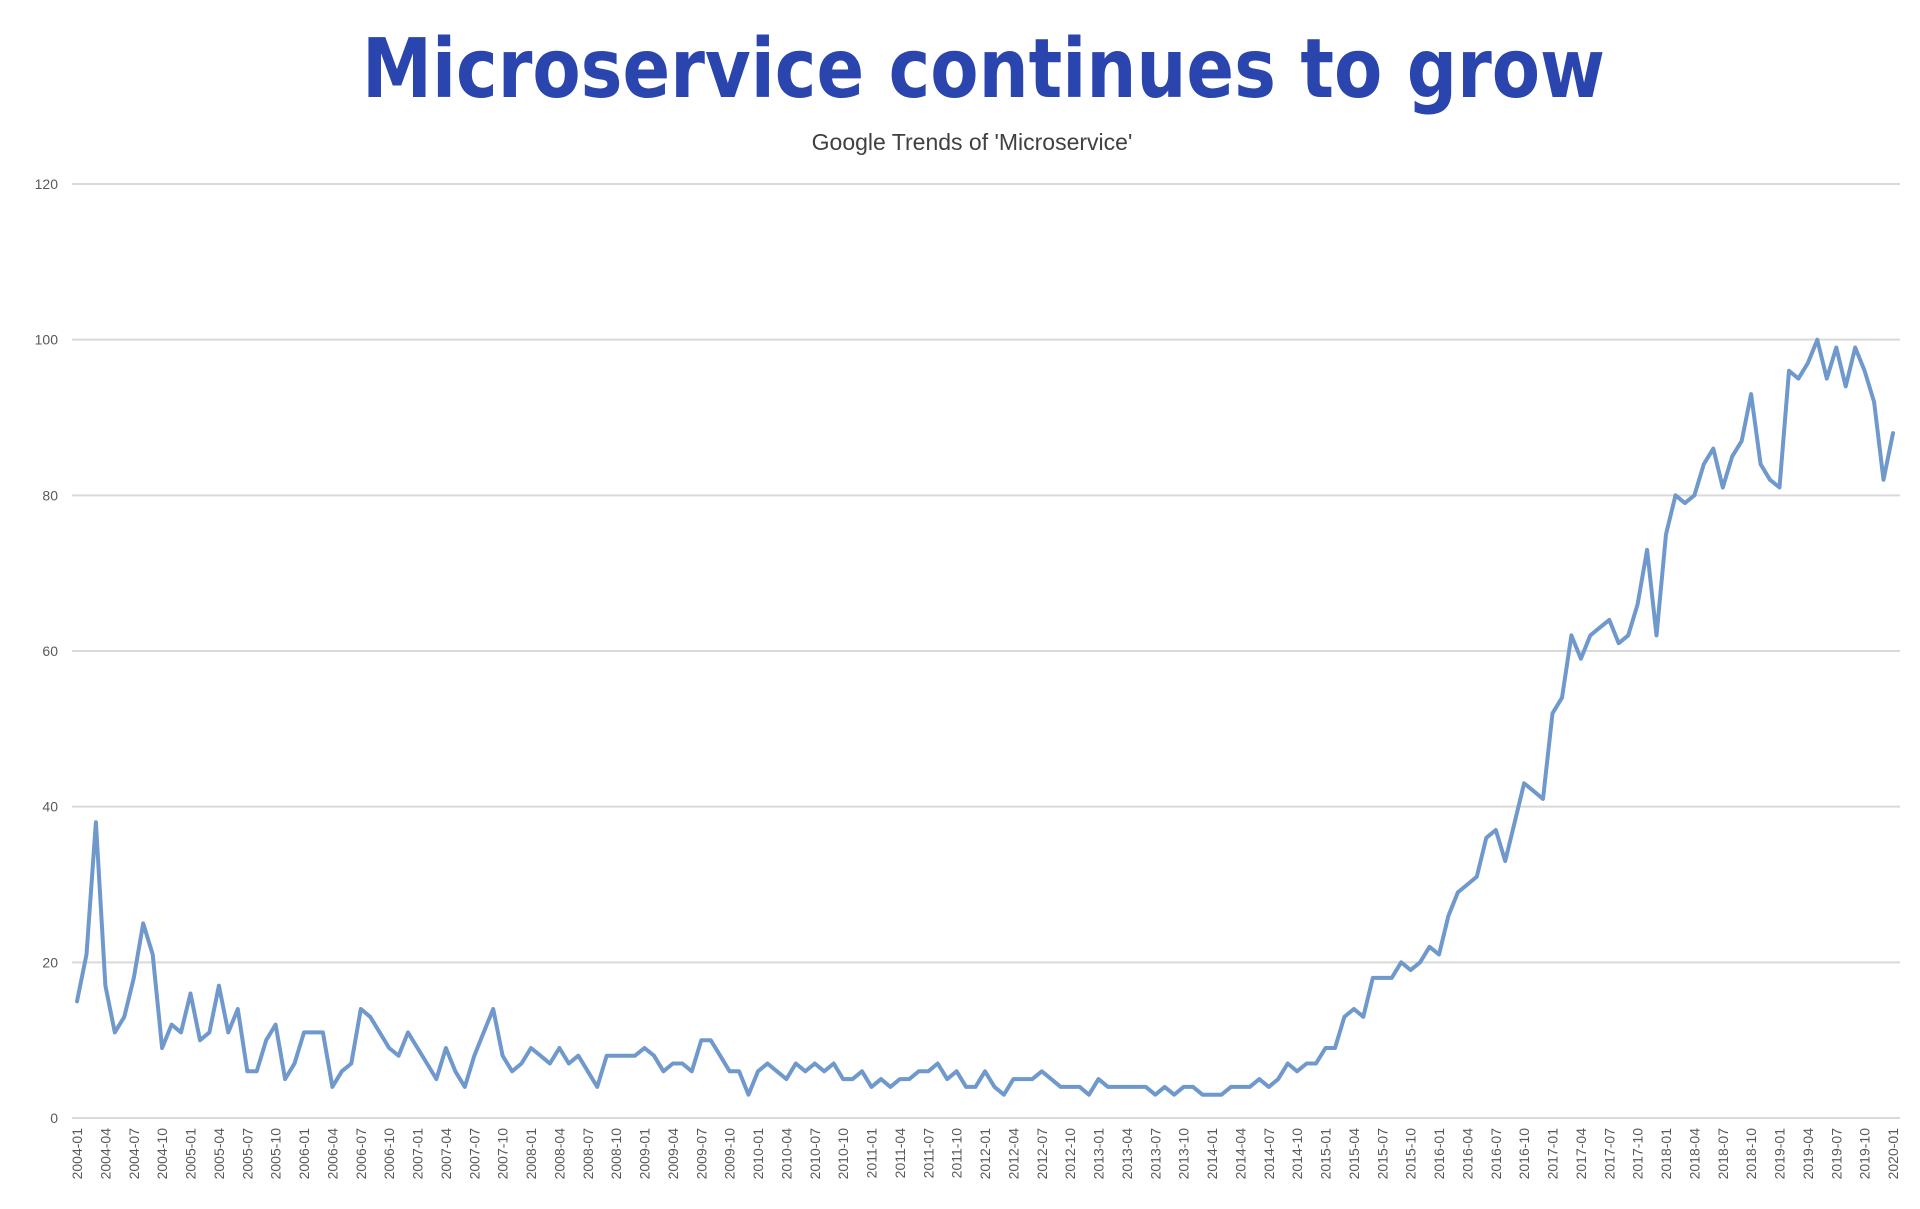 This screenshot has width=1920, height=1209. I want to click on x-tick-label: 2005-07, so click(247, 1154).